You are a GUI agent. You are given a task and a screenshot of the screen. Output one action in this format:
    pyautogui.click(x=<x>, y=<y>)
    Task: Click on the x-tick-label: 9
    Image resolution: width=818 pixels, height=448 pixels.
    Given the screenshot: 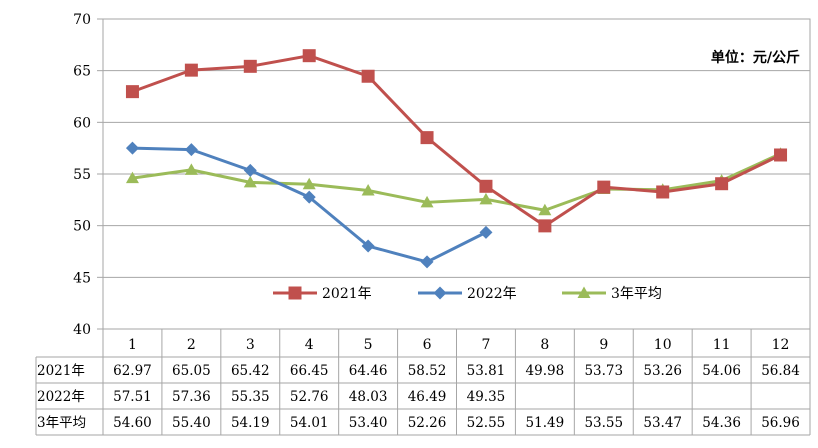 What is the action you would take?
    pyautogui.click(x=603, y=345)
    